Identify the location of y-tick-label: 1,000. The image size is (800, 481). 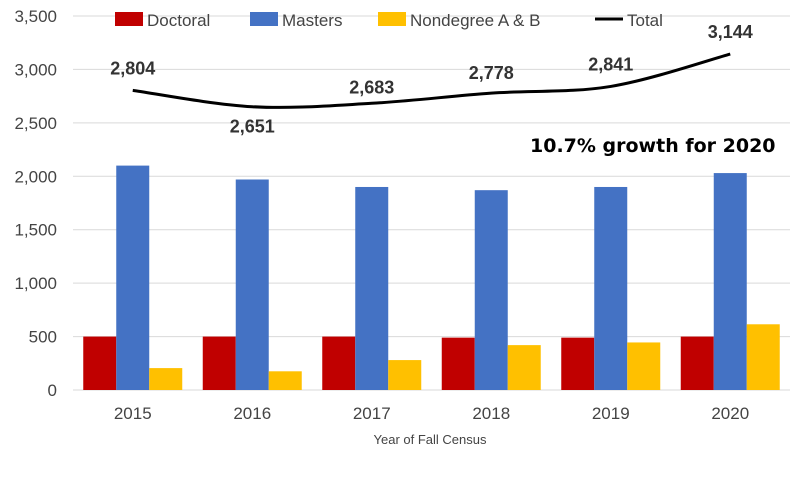
(35, 283).